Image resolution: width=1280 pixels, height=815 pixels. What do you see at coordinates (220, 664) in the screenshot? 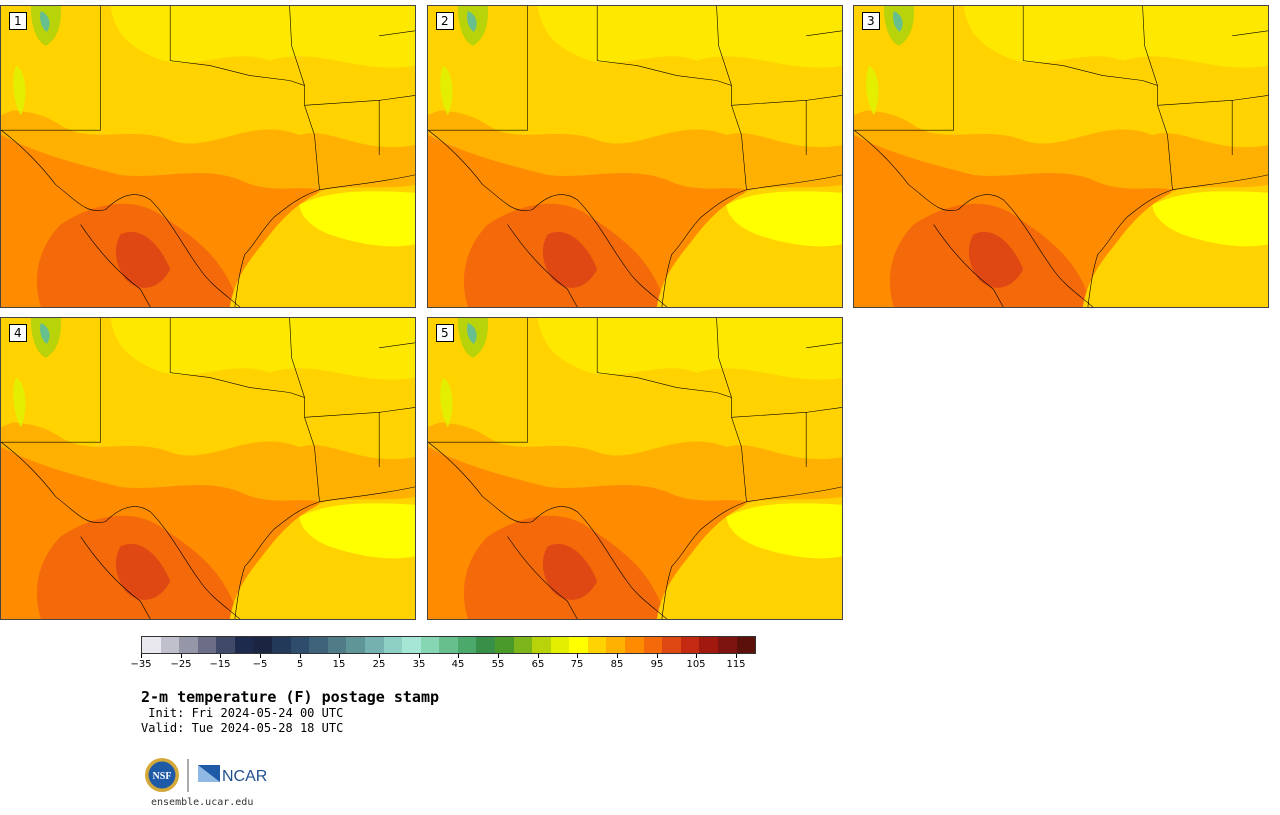
I see `colorbar-tick-label: −15` at bounding box center [220, 664].